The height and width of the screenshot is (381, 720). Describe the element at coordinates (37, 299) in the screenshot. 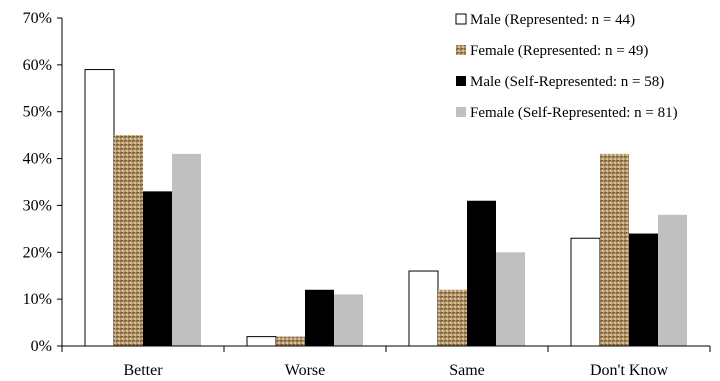

I see `y-tick-label: 10%` at that location.